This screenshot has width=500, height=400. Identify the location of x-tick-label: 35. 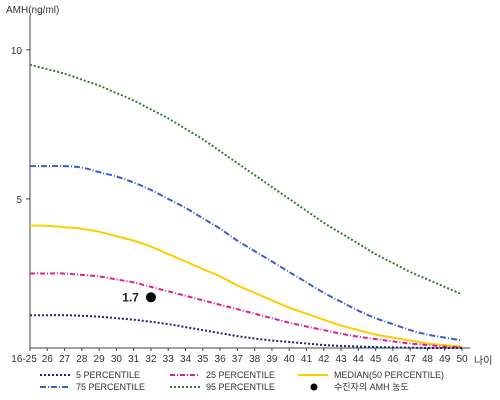
(203, 359).